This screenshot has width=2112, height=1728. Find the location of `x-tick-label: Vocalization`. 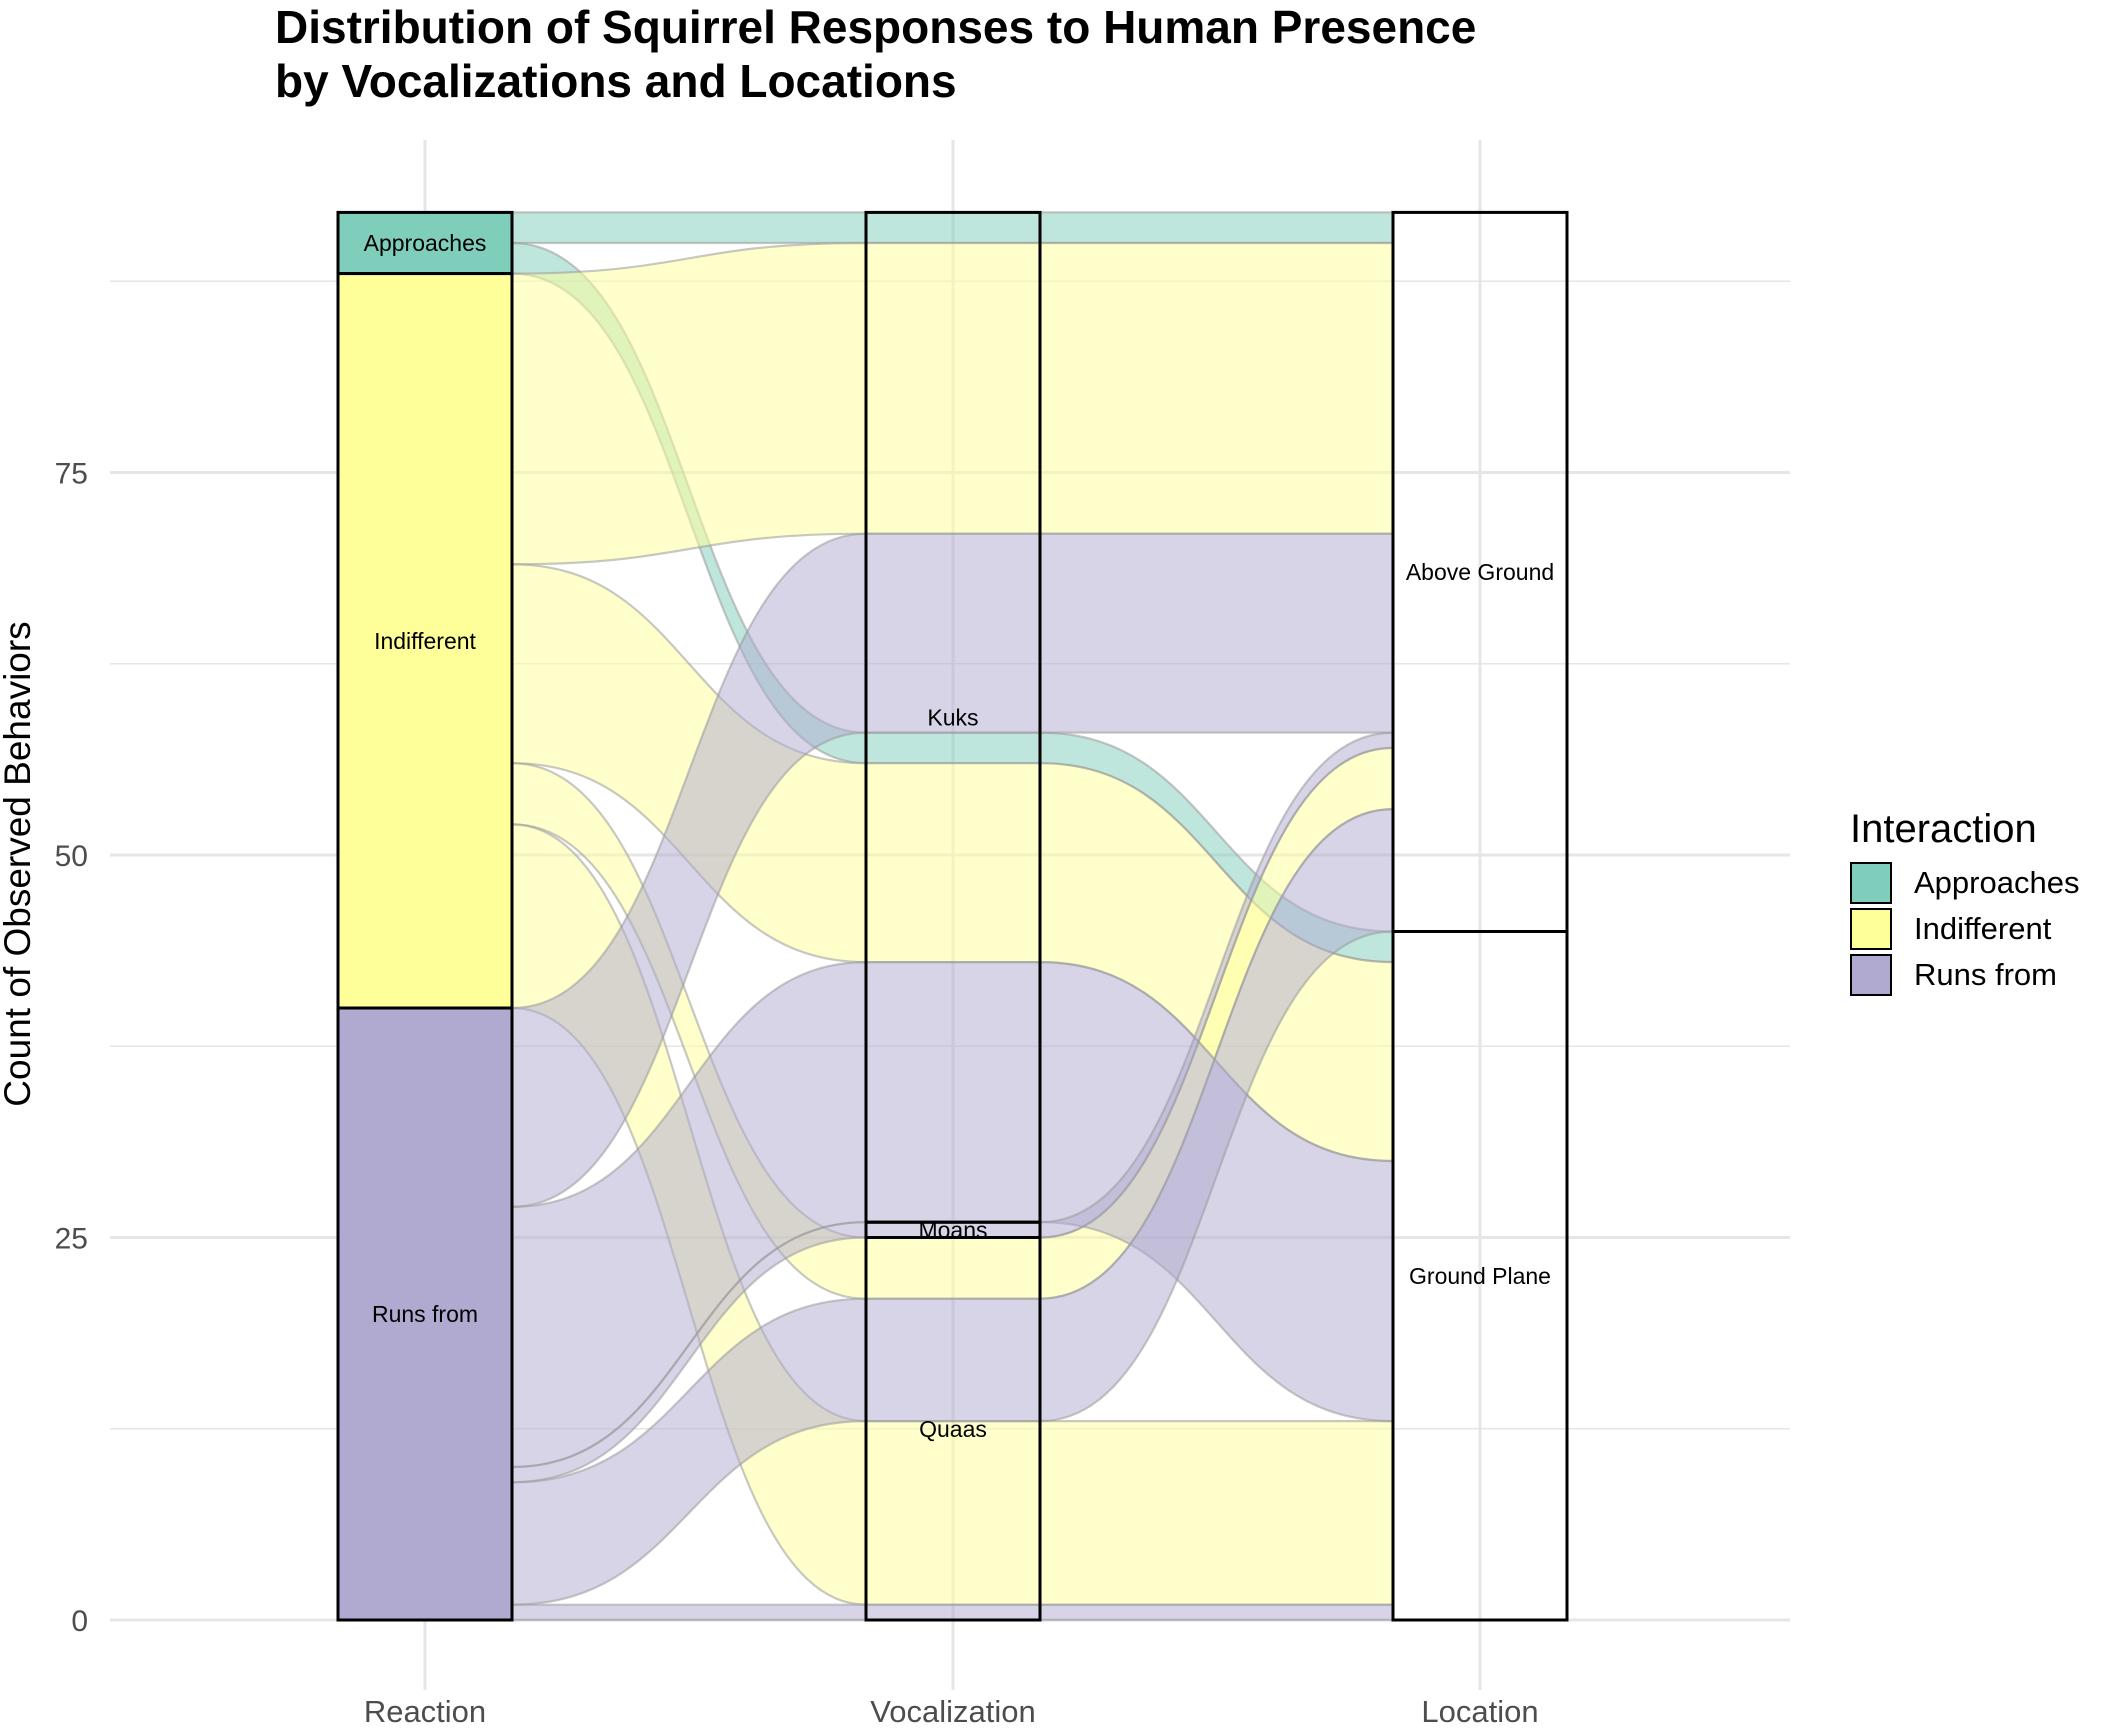

x-tick-label: Vocalization is located at coordinates (952, 1711).